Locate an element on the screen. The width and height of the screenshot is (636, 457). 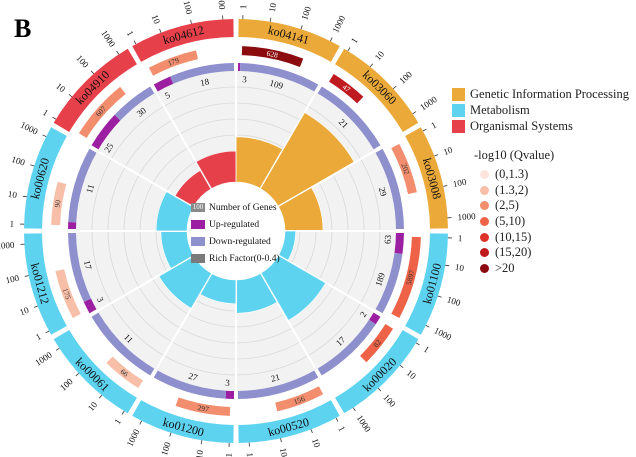
track-label-rich: Rich Factor(0-0.4) is located at coordinates (244, 258).